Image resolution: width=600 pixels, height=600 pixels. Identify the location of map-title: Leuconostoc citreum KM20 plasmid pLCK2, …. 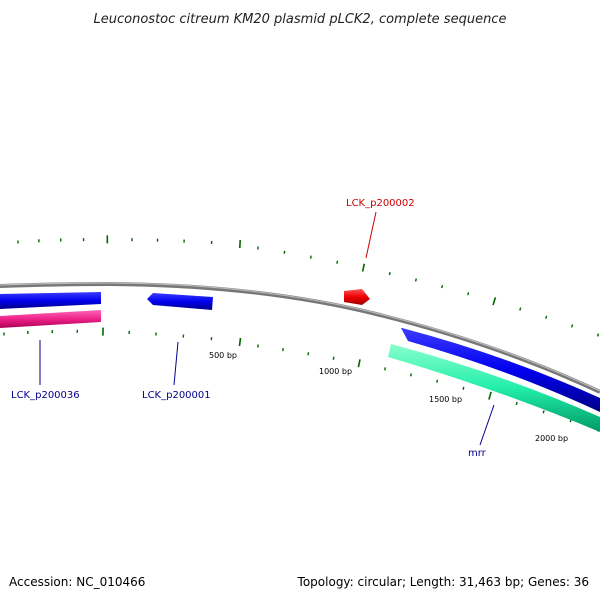
(300, 19).